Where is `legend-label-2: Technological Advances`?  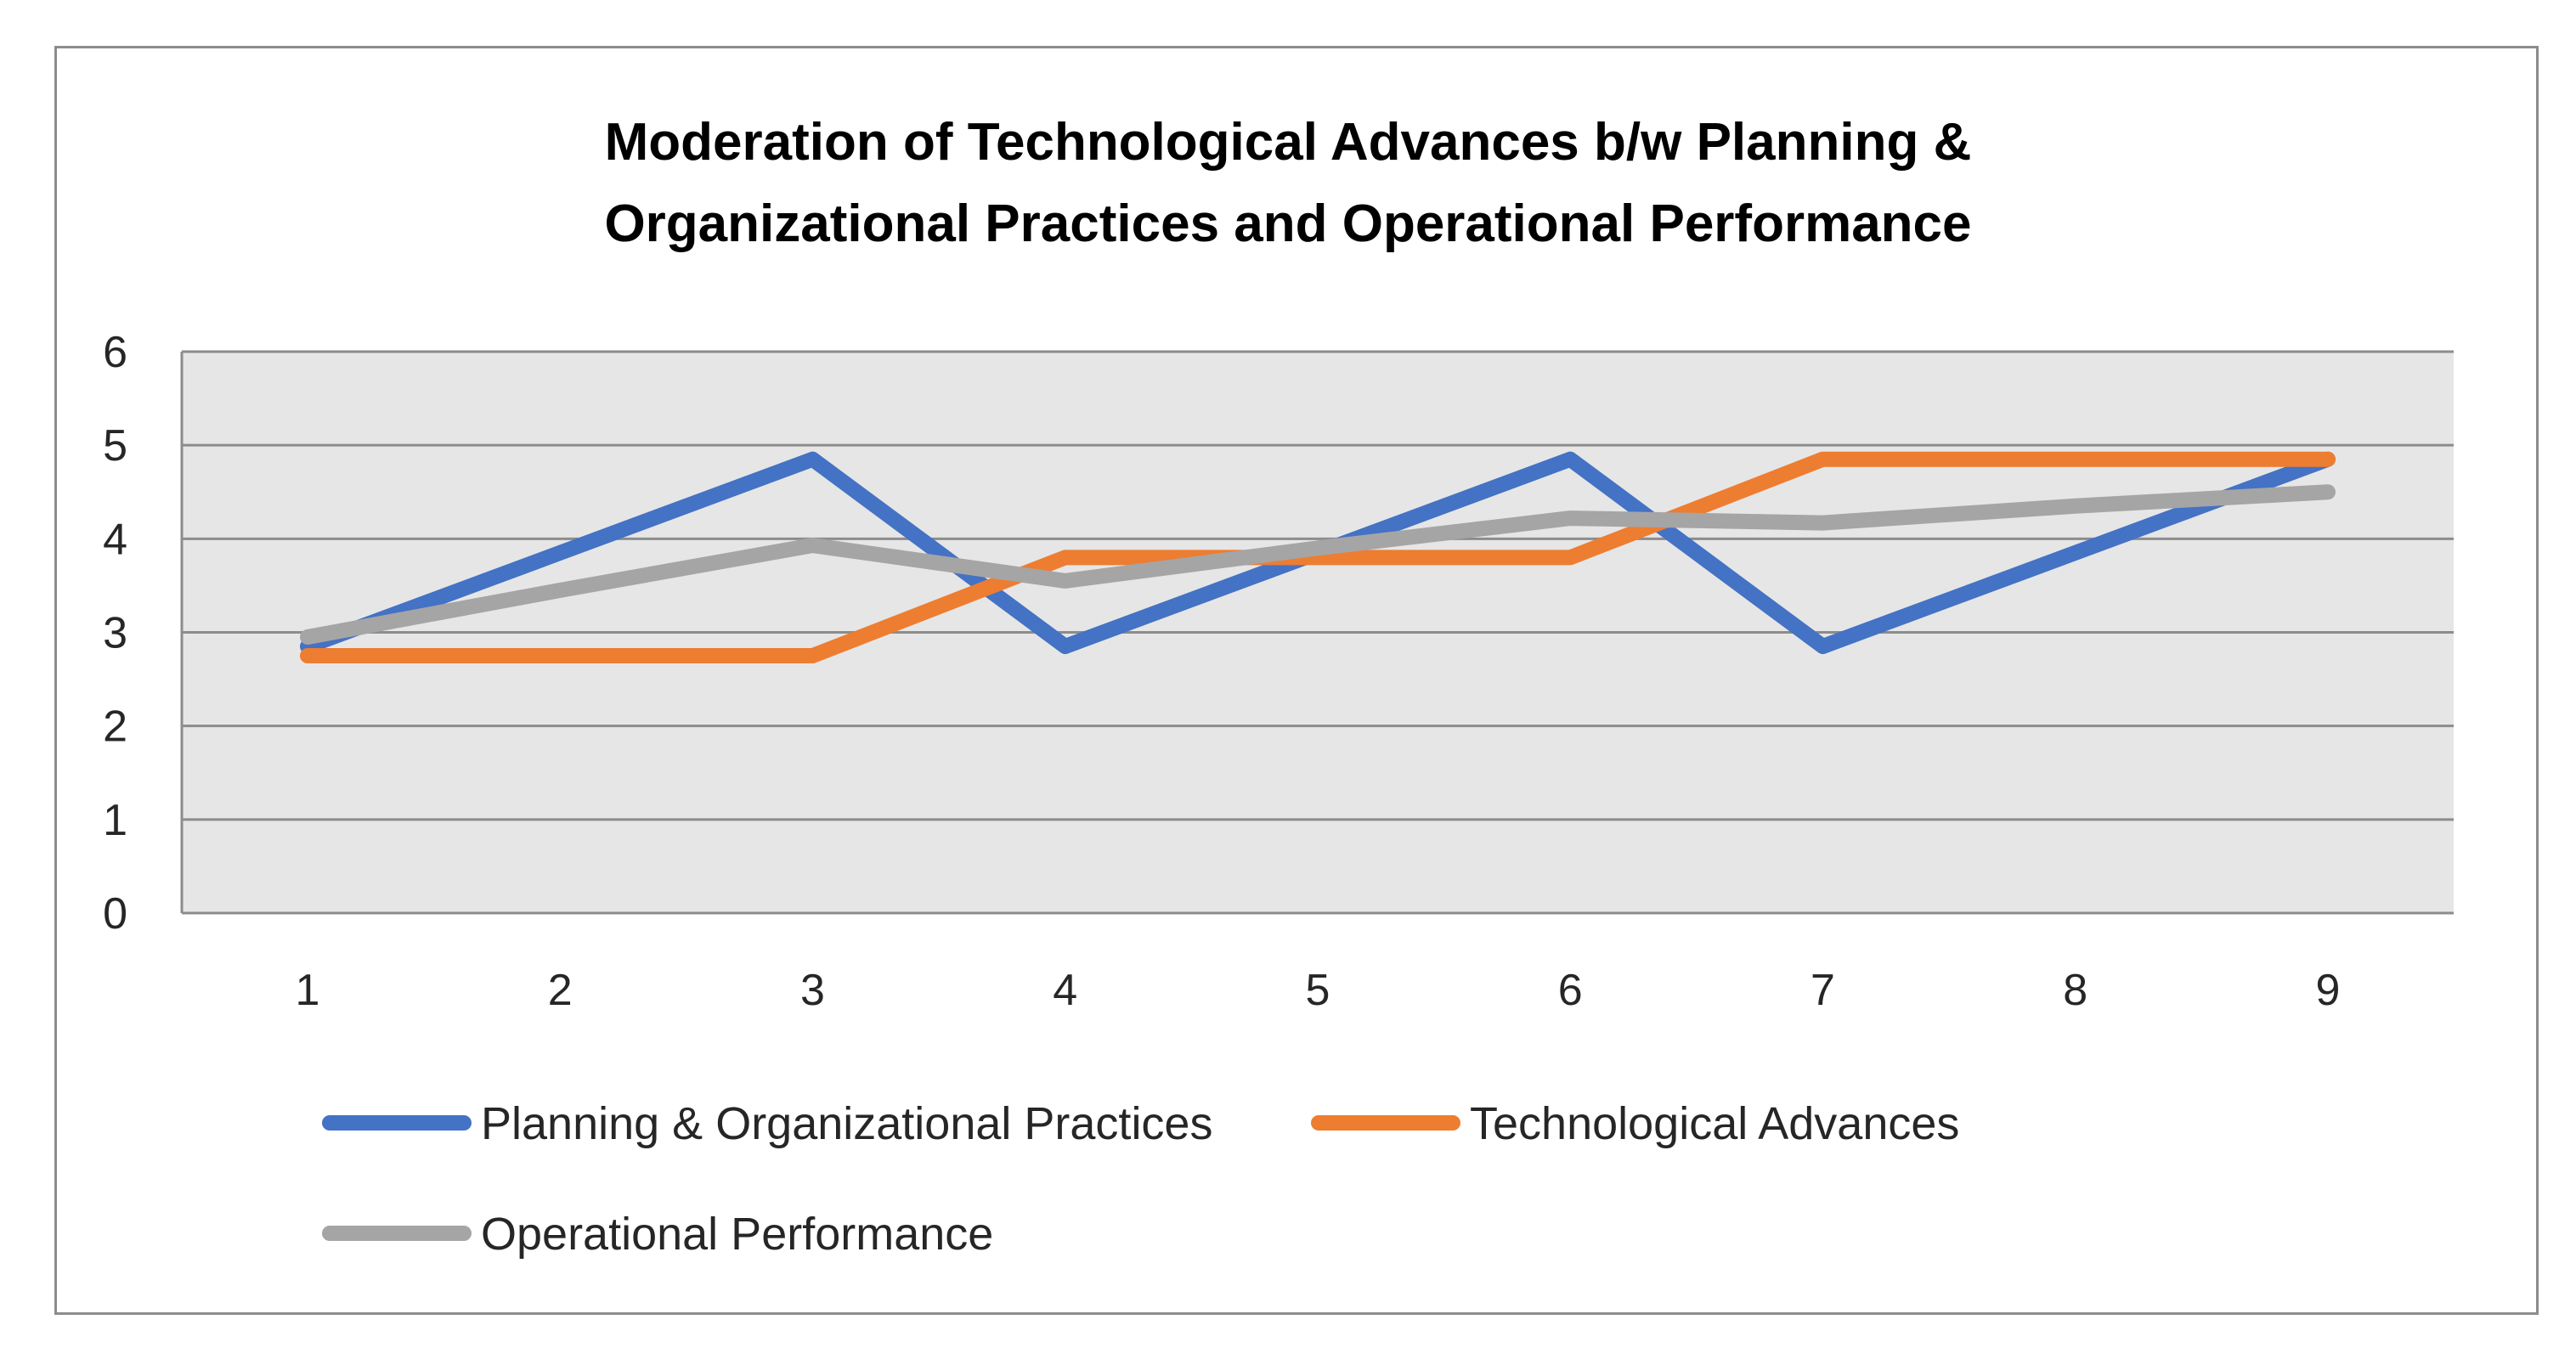 legend-label-2: Technological Advances is located at coordinates (1715, 1123).